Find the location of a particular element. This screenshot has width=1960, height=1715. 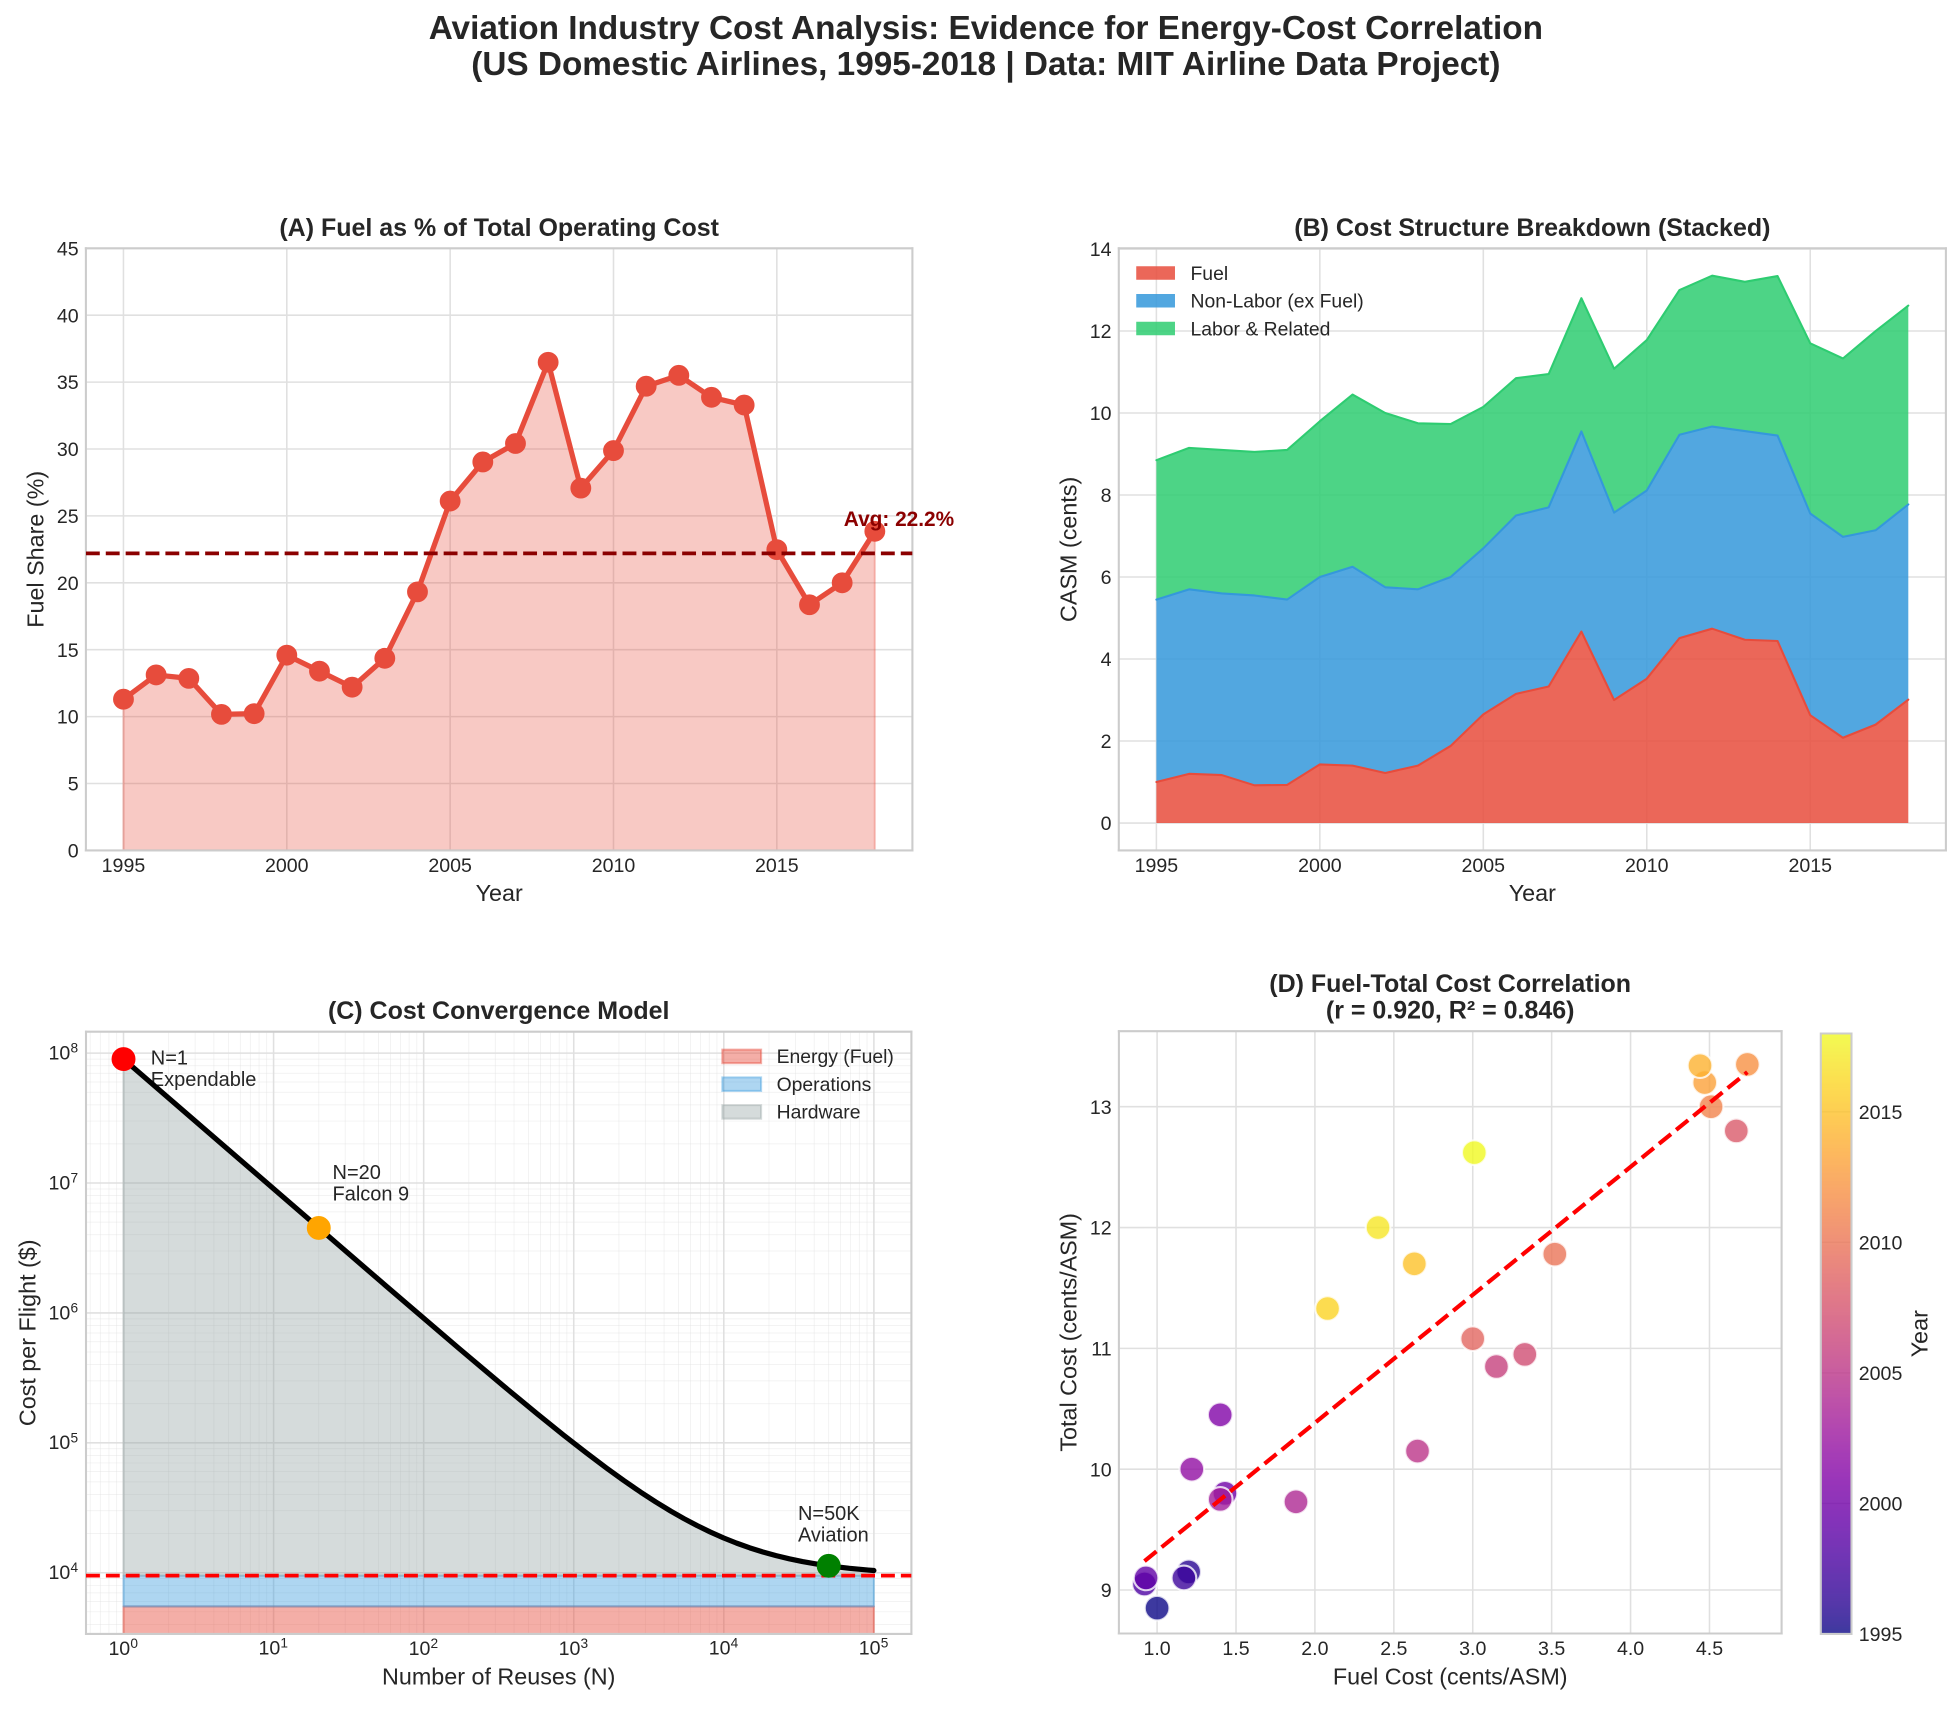

svg-text: Cost per Flight ($) is located at coordinates (27, 1332).